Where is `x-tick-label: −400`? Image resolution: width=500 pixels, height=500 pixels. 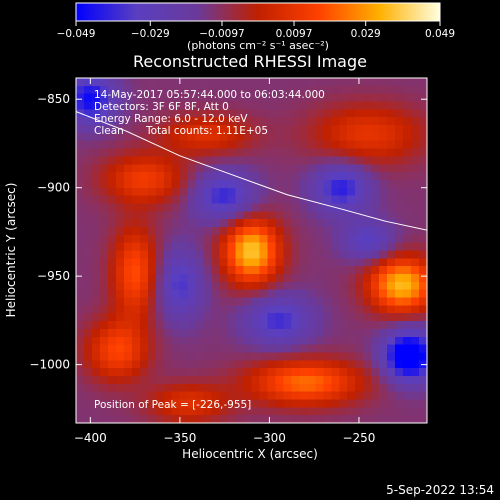
x-tick-label: −400 is located at coordinates (90, 438).